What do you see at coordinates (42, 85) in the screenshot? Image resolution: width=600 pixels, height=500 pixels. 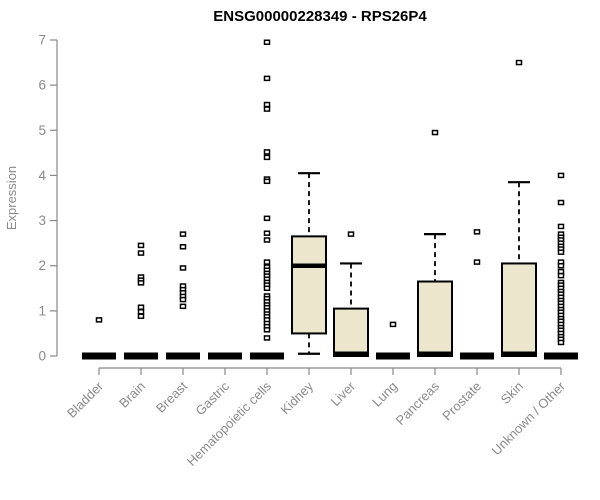 I see `y-tick-label: 6` at bounding box center [42, 85].